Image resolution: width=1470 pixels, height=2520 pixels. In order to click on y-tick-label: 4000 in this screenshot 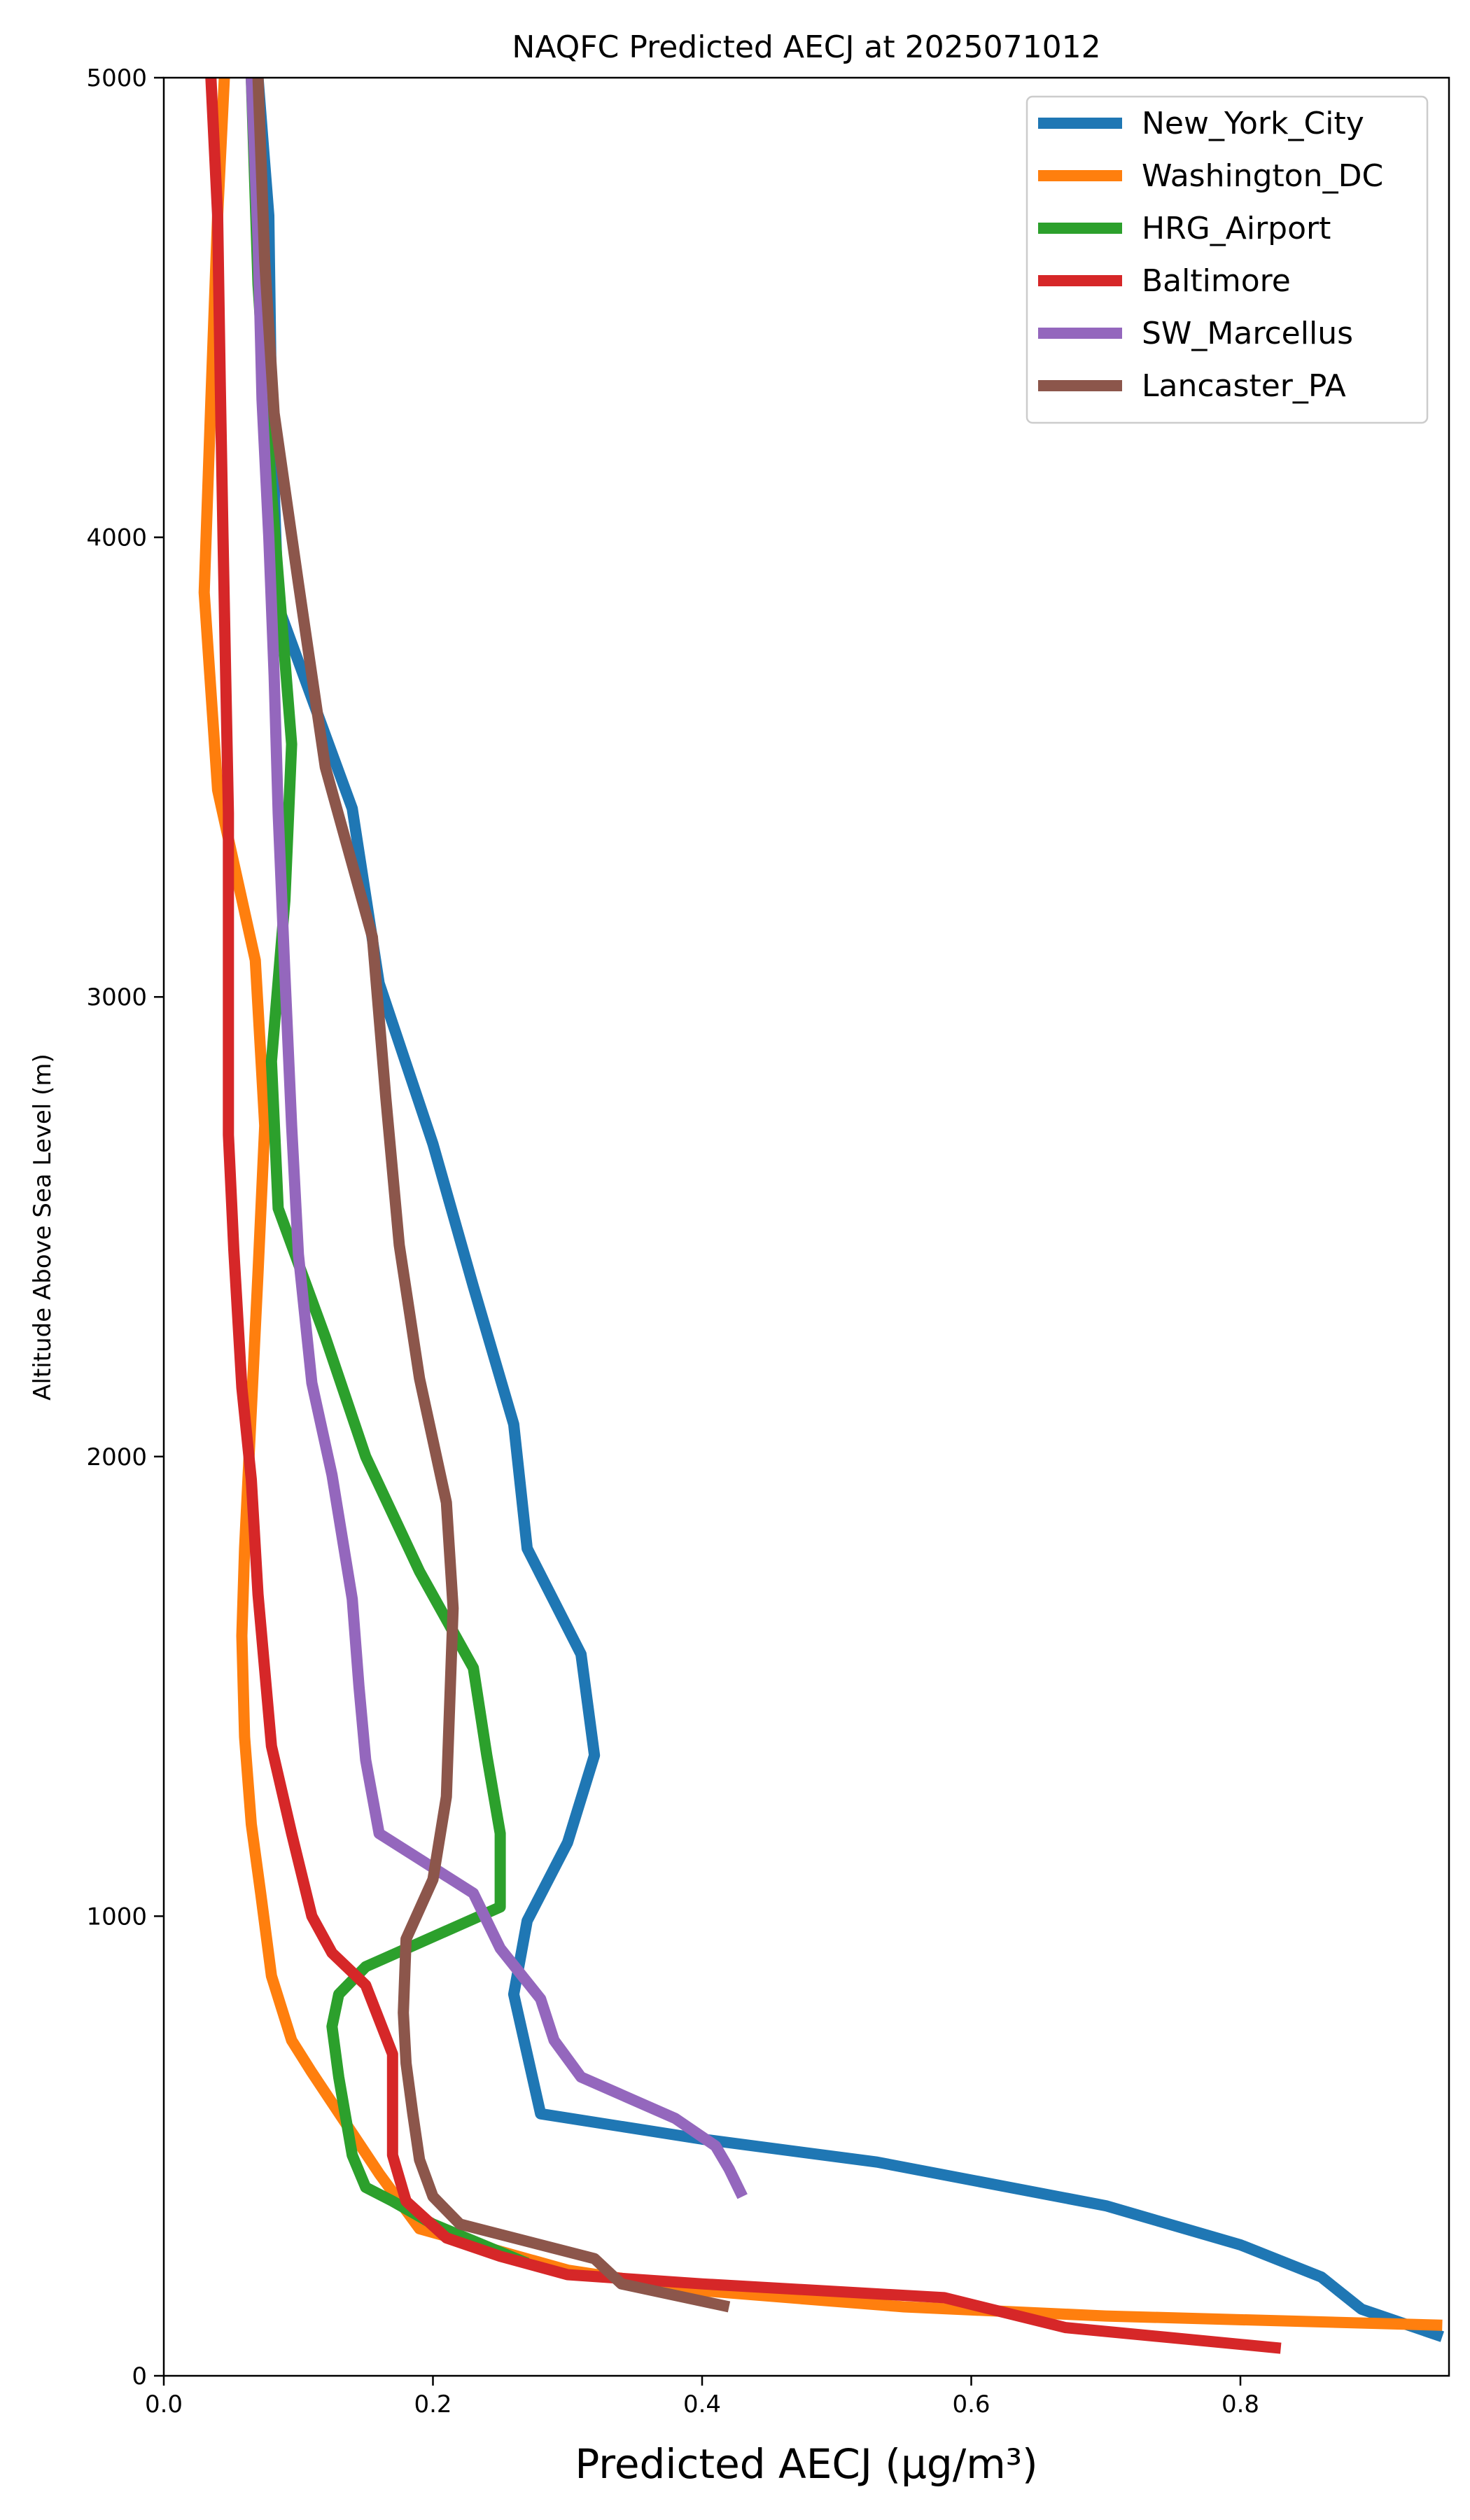, I will do `click(116, 538)`.